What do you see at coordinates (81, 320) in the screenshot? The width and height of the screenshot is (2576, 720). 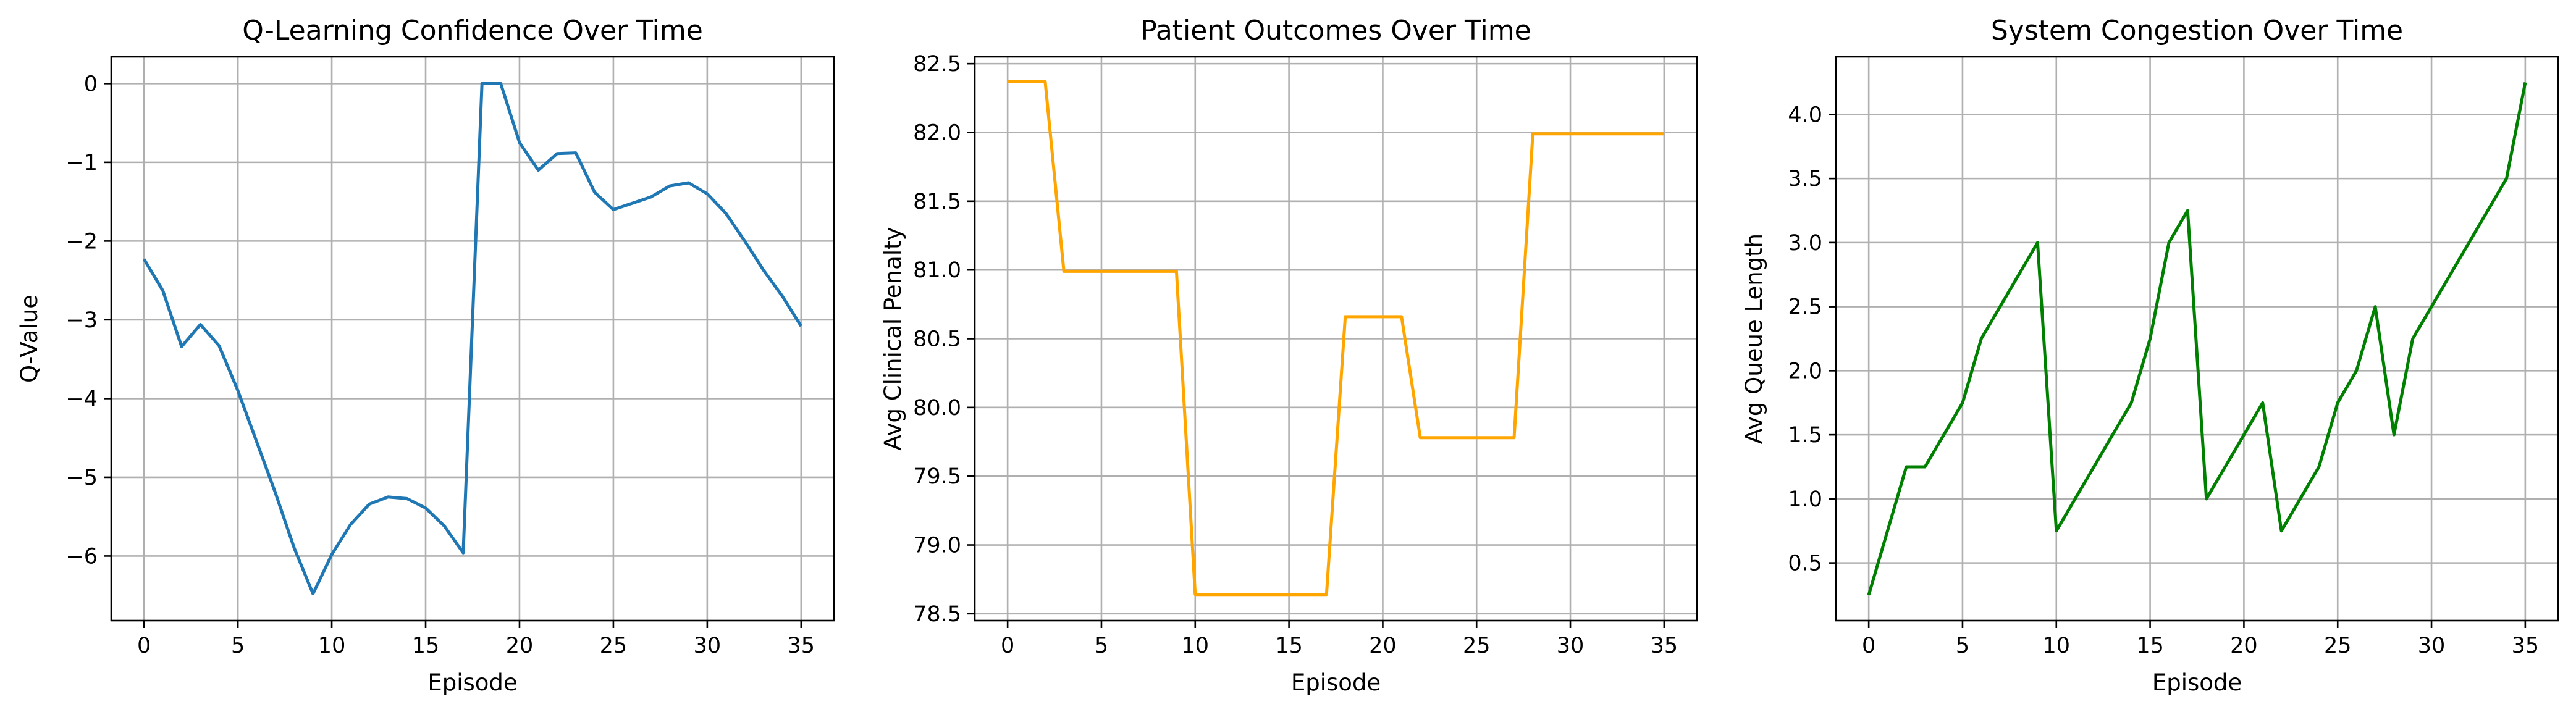 I see `y-tick-label: −3` at bounding box center [81, 320].